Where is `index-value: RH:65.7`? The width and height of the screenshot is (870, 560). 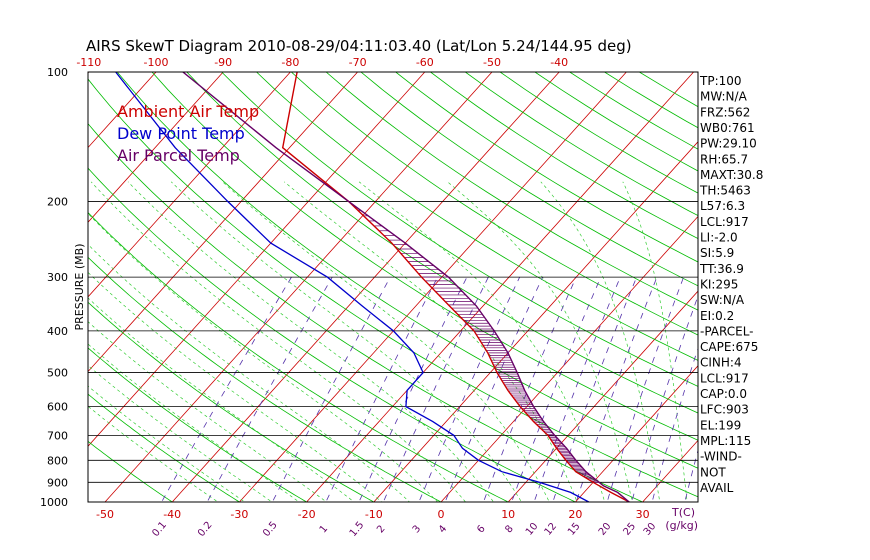 index-value: RH:65.7 is located at coordinates (724, 159).